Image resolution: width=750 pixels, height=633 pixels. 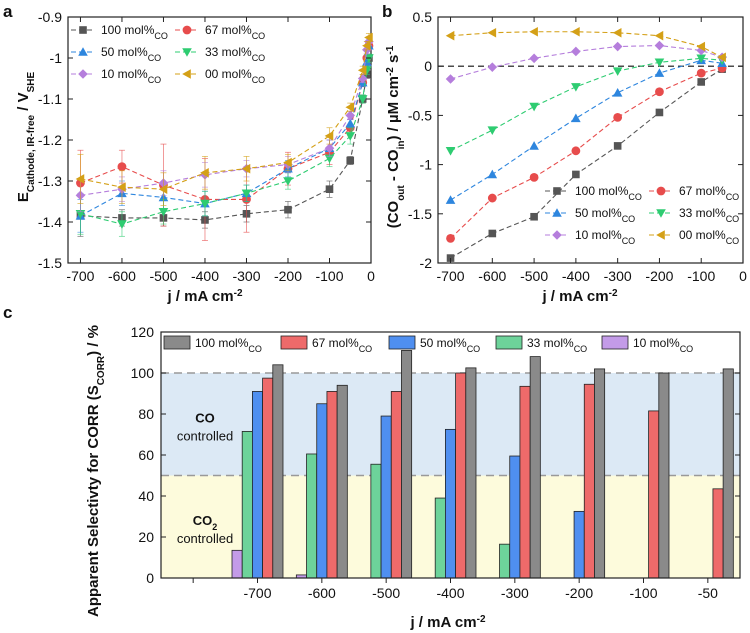 I want to click on y-tick-label: 40, so click(x=146, y=496).